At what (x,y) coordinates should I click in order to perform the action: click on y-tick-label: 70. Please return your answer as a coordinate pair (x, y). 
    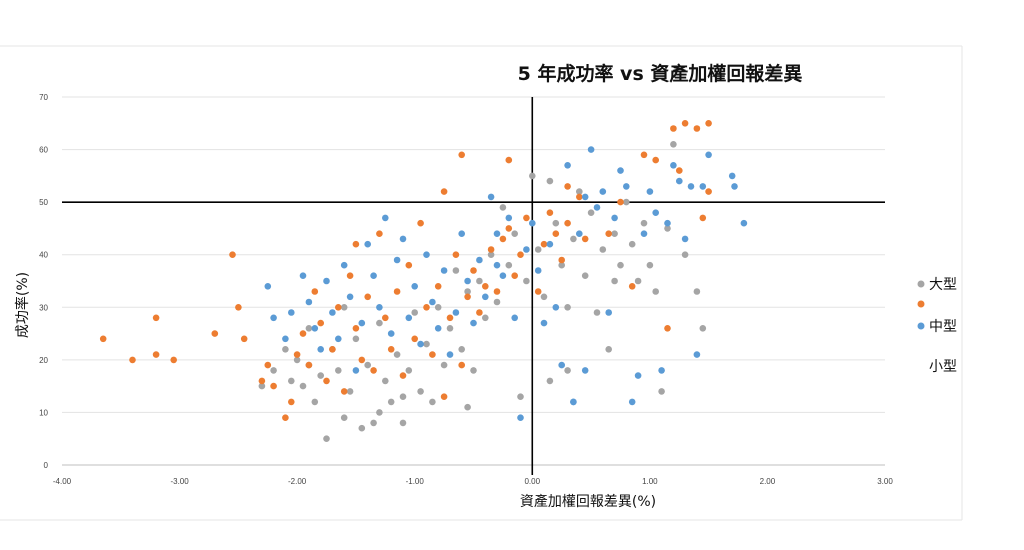
    Looking at the image, I should click on (43, 97).